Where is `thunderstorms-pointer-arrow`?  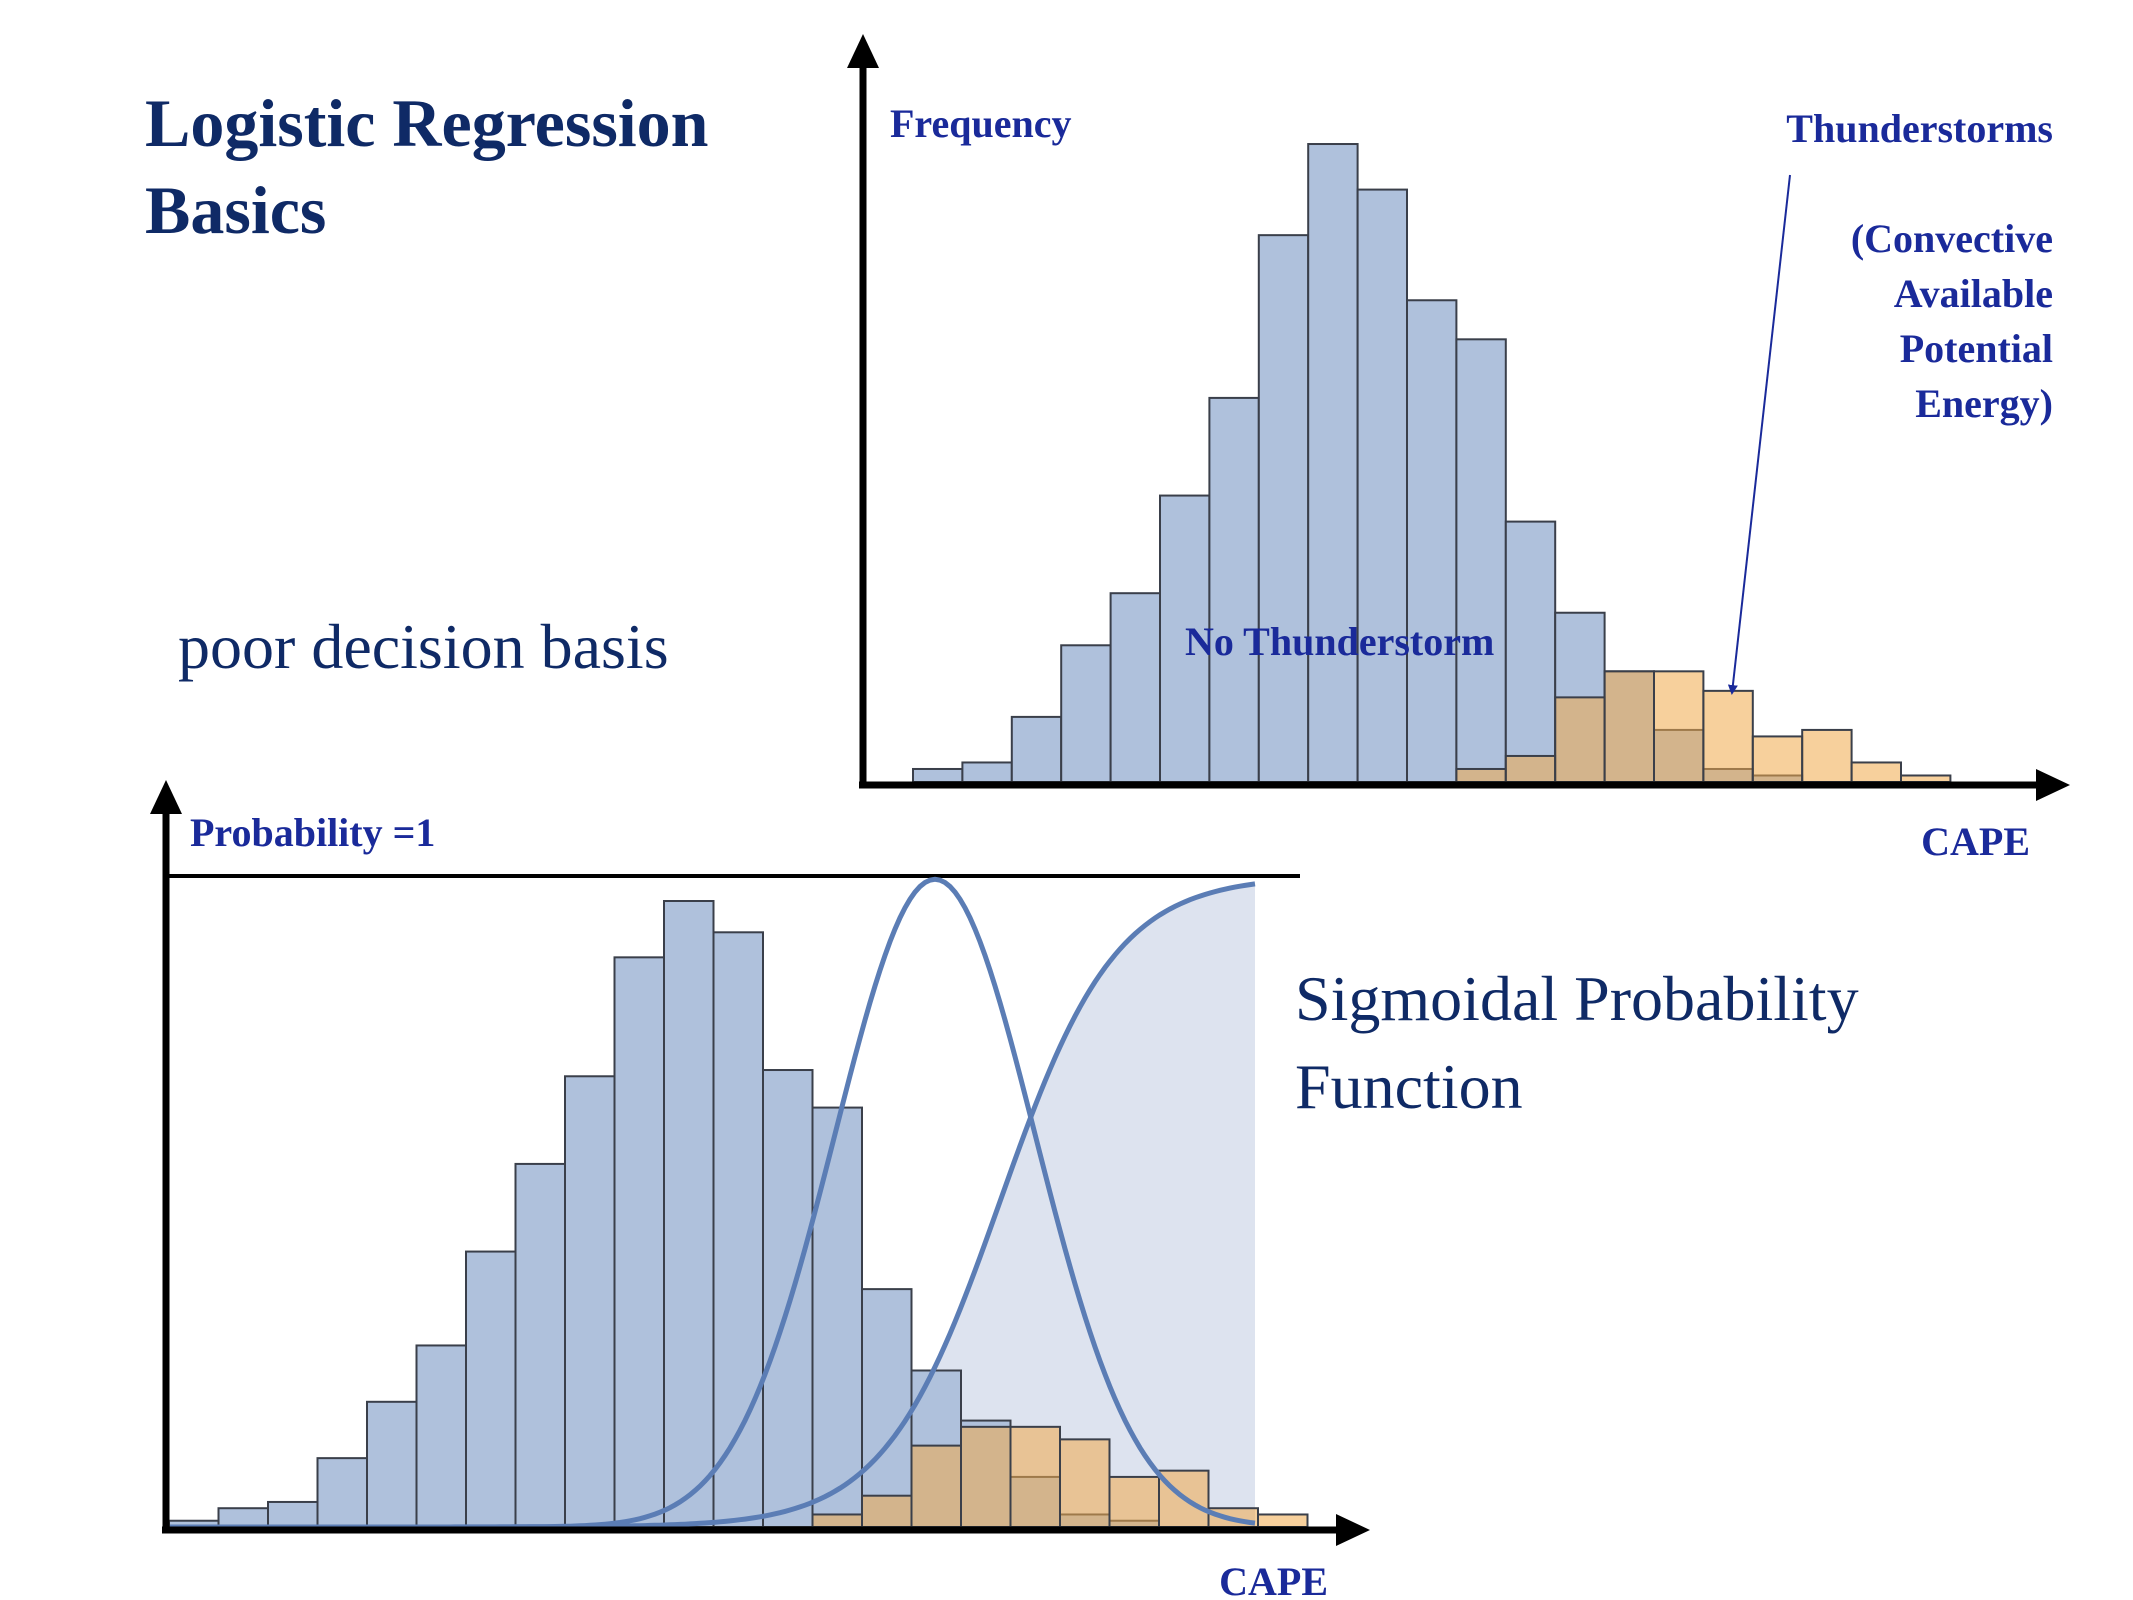 thunderstorms-pointer-arrow is located at coordinates (1759, 434).